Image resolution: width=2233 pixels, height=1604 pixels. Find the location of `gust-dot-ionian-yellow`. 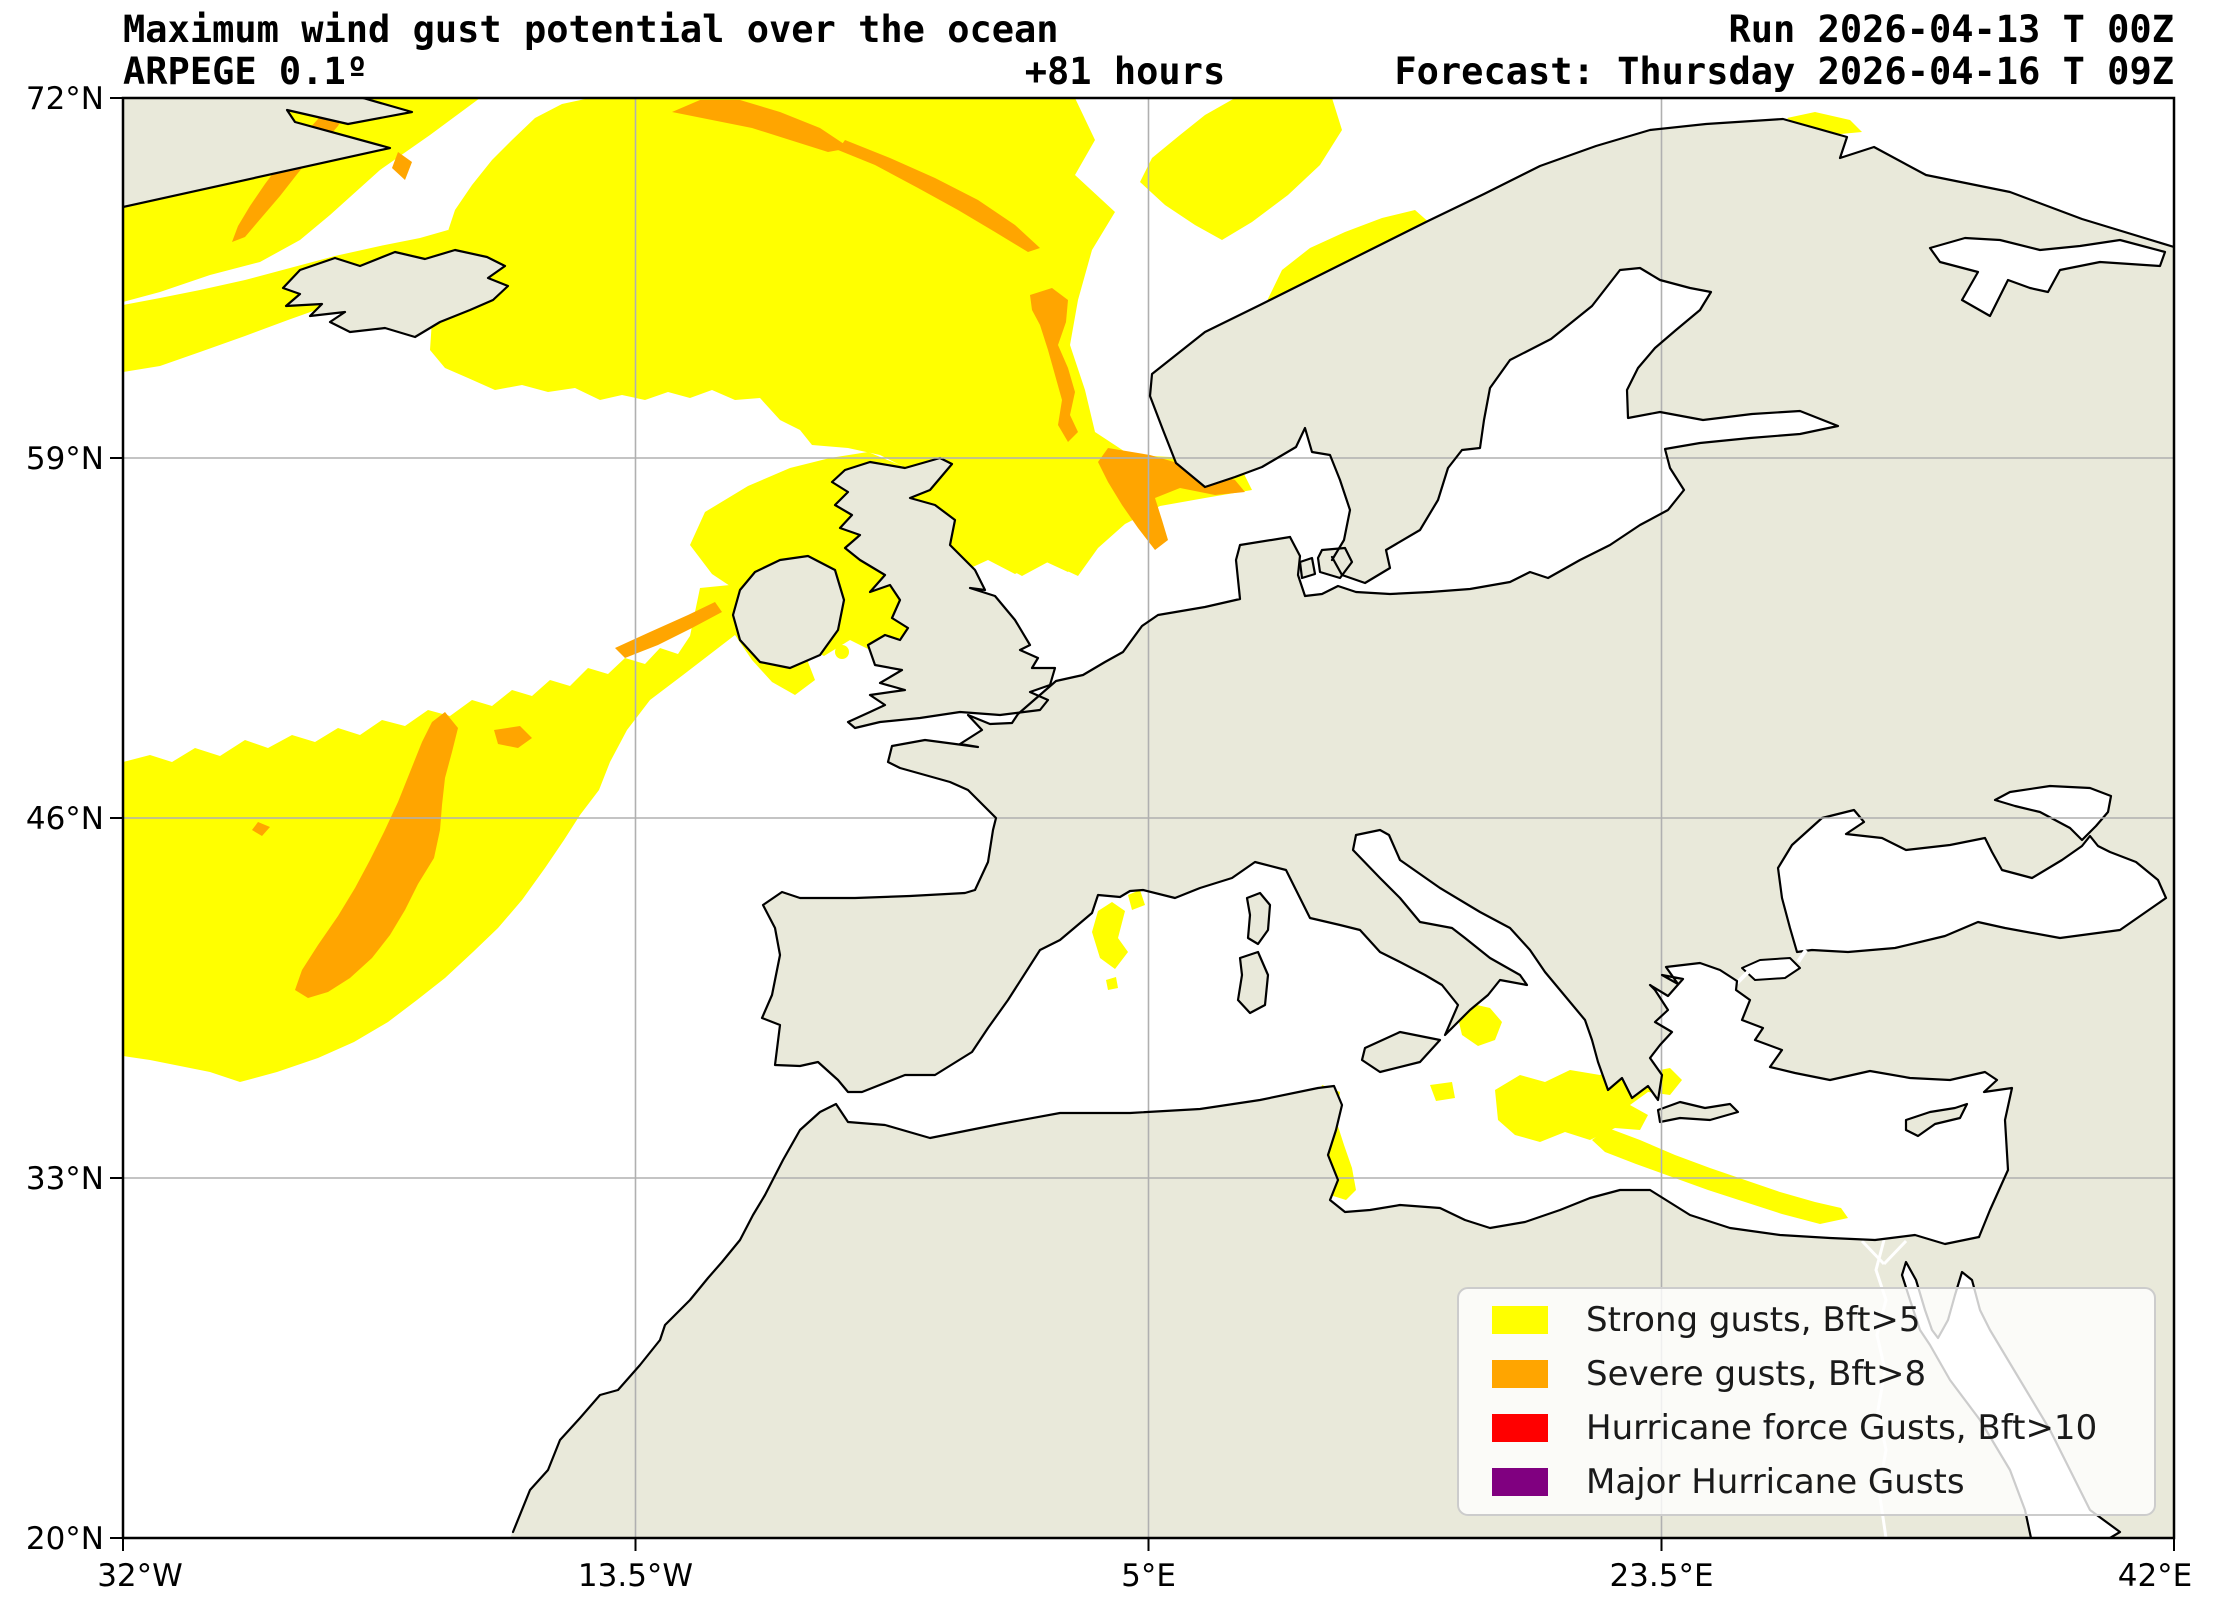

gust-dot-ionian-yellow is located at coordinates (1442, 1091).